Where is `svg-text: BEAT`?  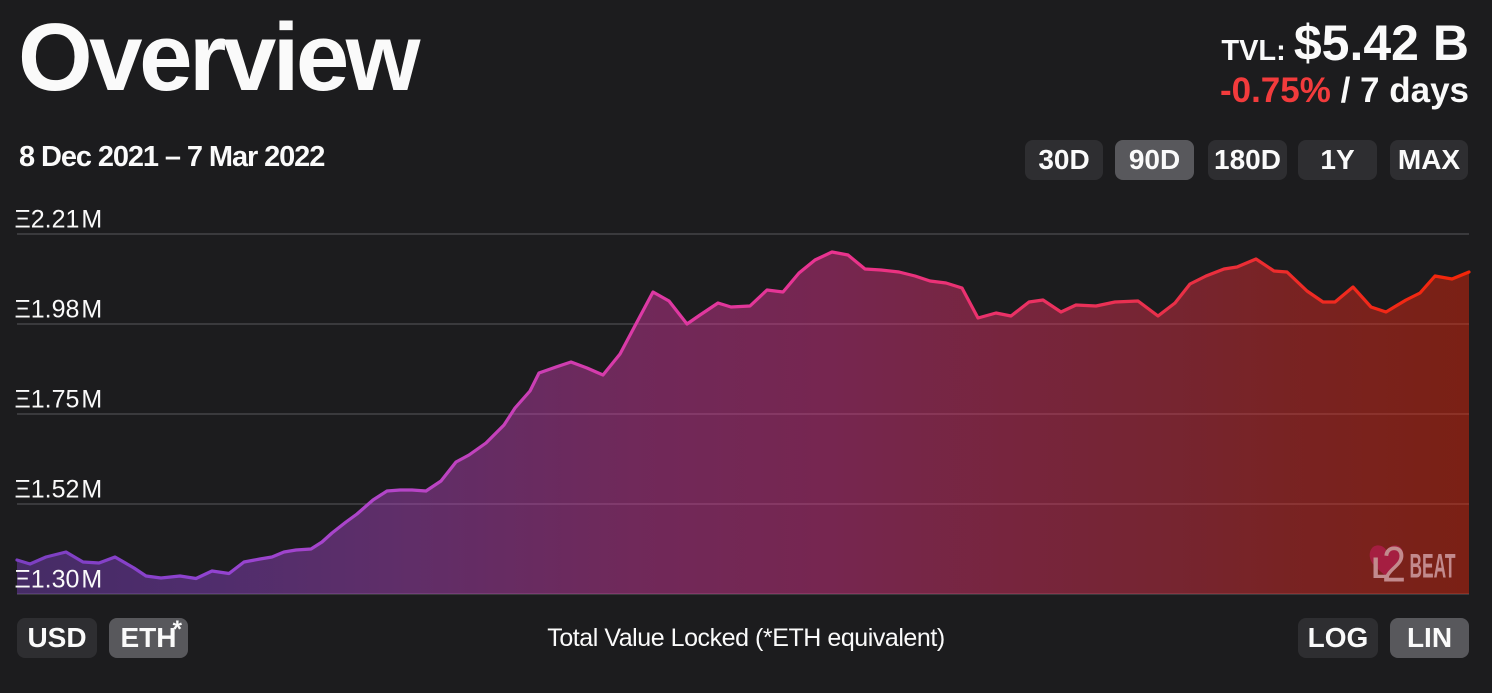 svg-text: BEAT is located at coordinates (1433, 567).